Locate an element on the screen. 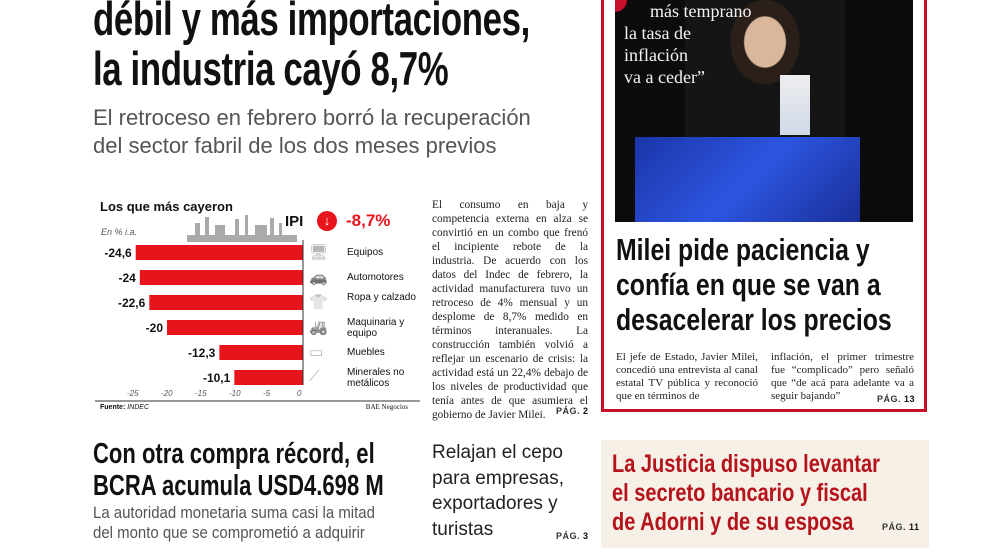  chart-source: Fuente: INDEC is located at coordinates (124, 407).